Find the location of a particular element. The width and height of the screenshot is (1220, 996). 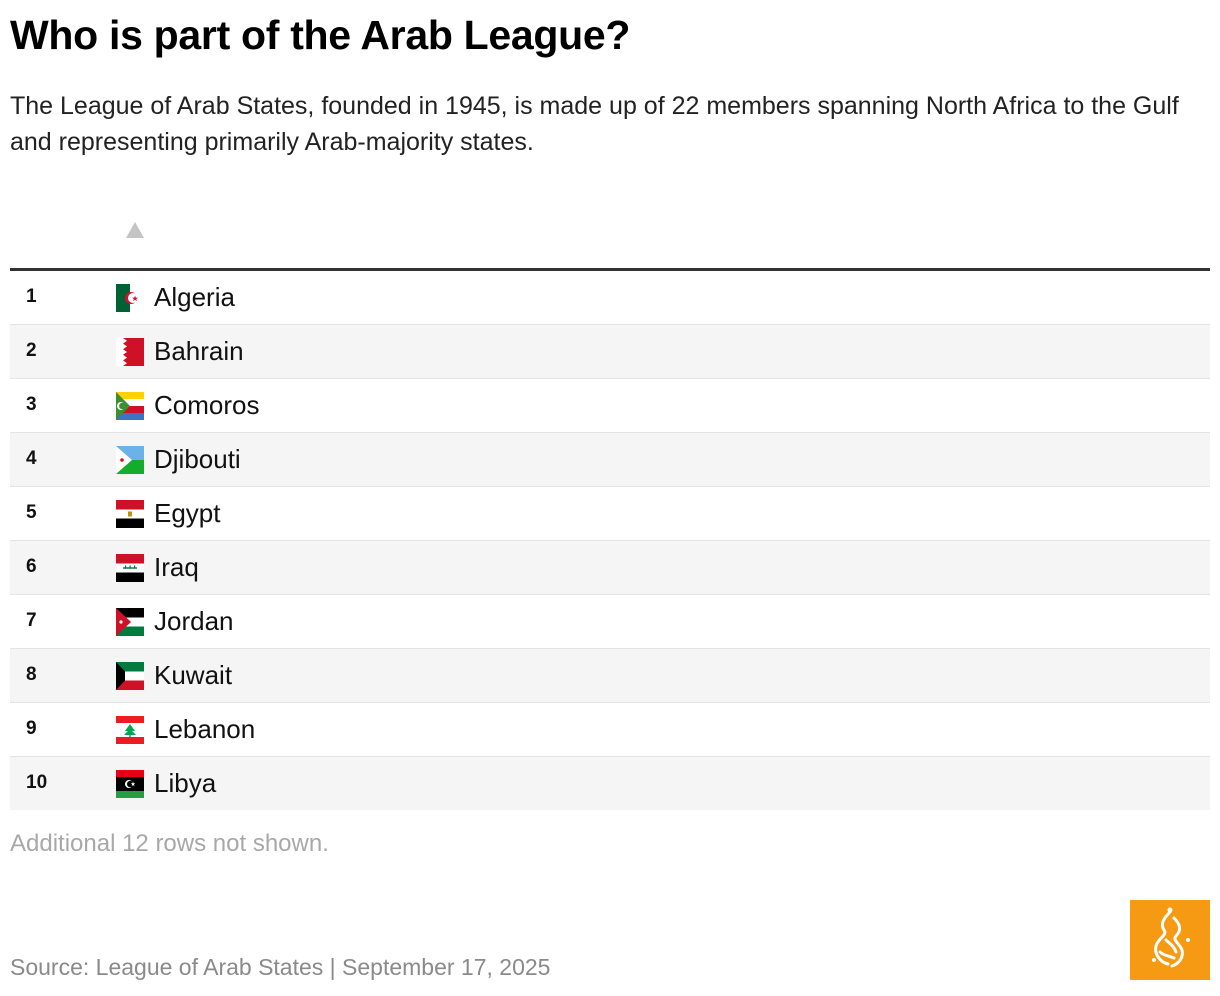

al-jazeera-logo-icon is located at coordinates (1170, 940).